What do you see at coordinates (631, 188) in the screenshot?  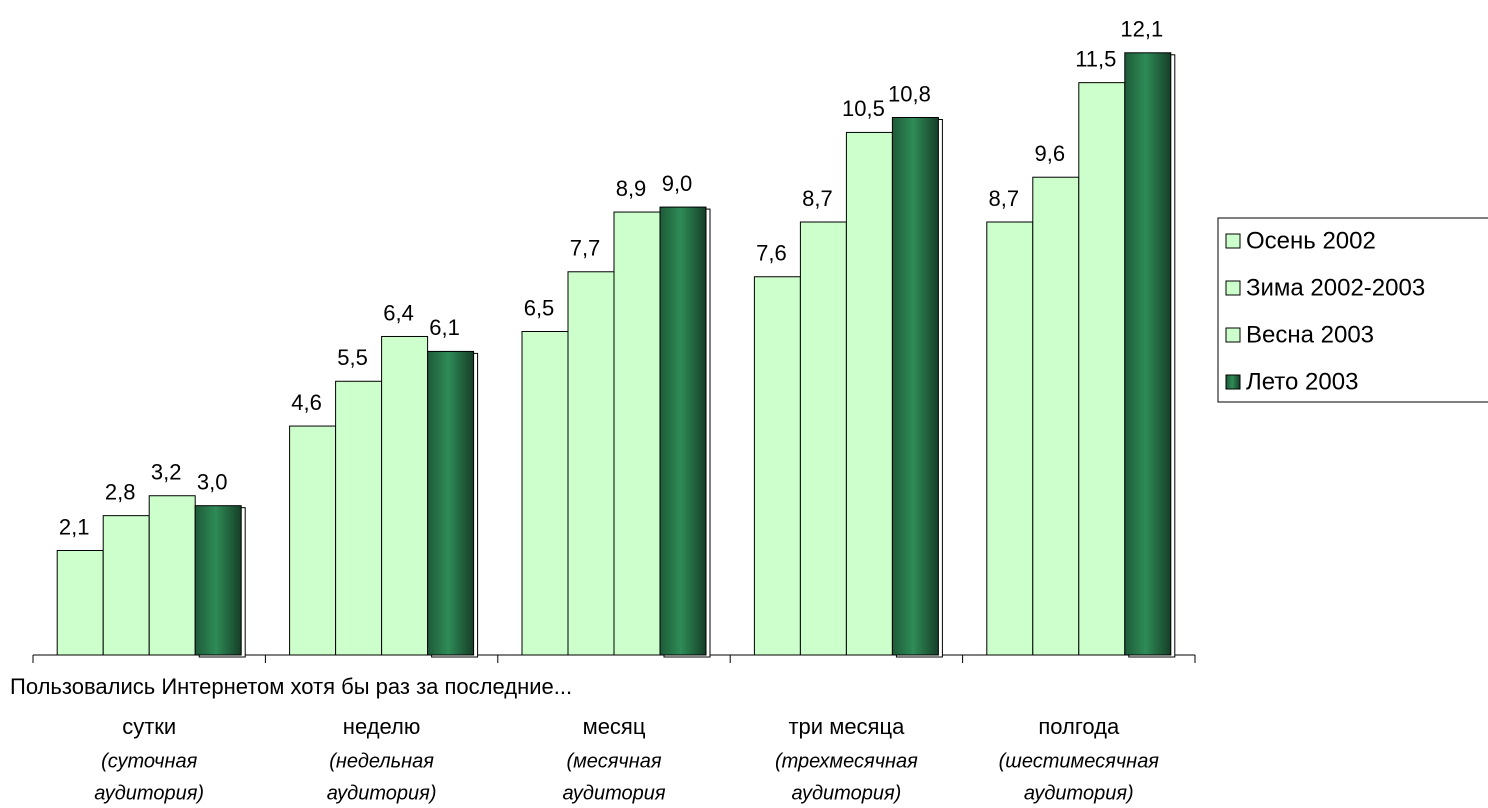 I see `value-label: 8,9` at bounding box center [631, 188].